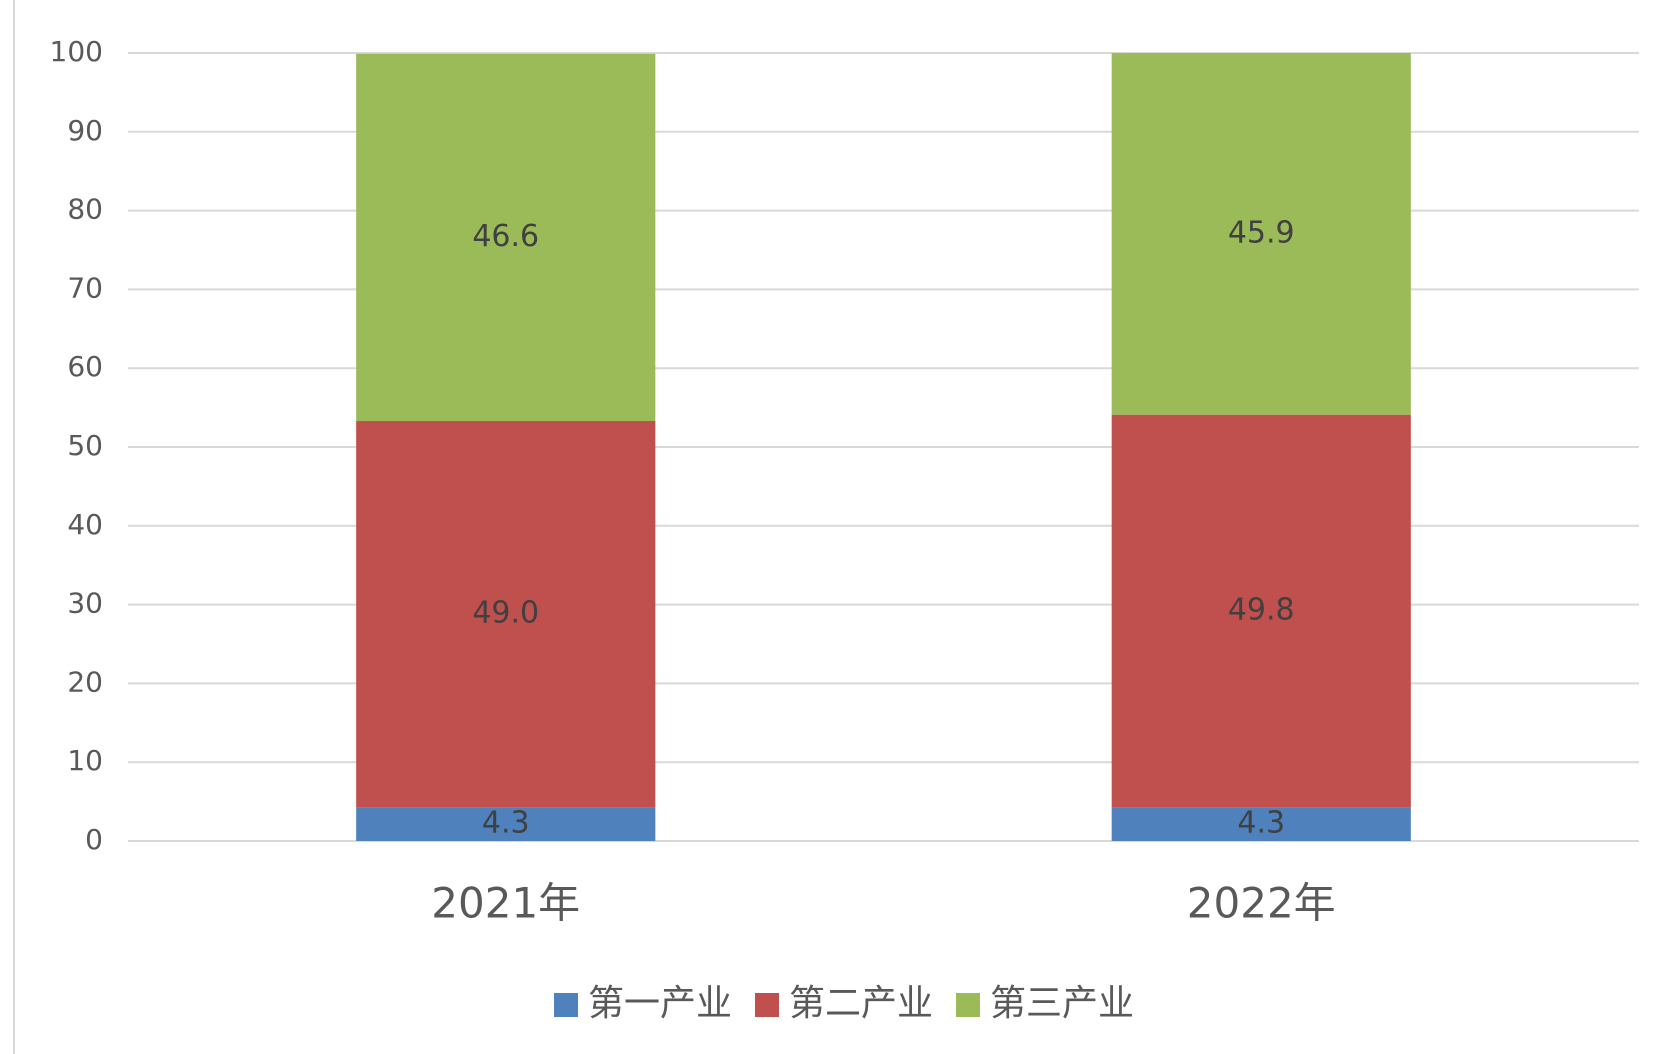 This screenshot has width=1659, height=1054. Describe the element at coordinates (85, 366) in the screenshot. I see `y-tick-label: 60` at that location.